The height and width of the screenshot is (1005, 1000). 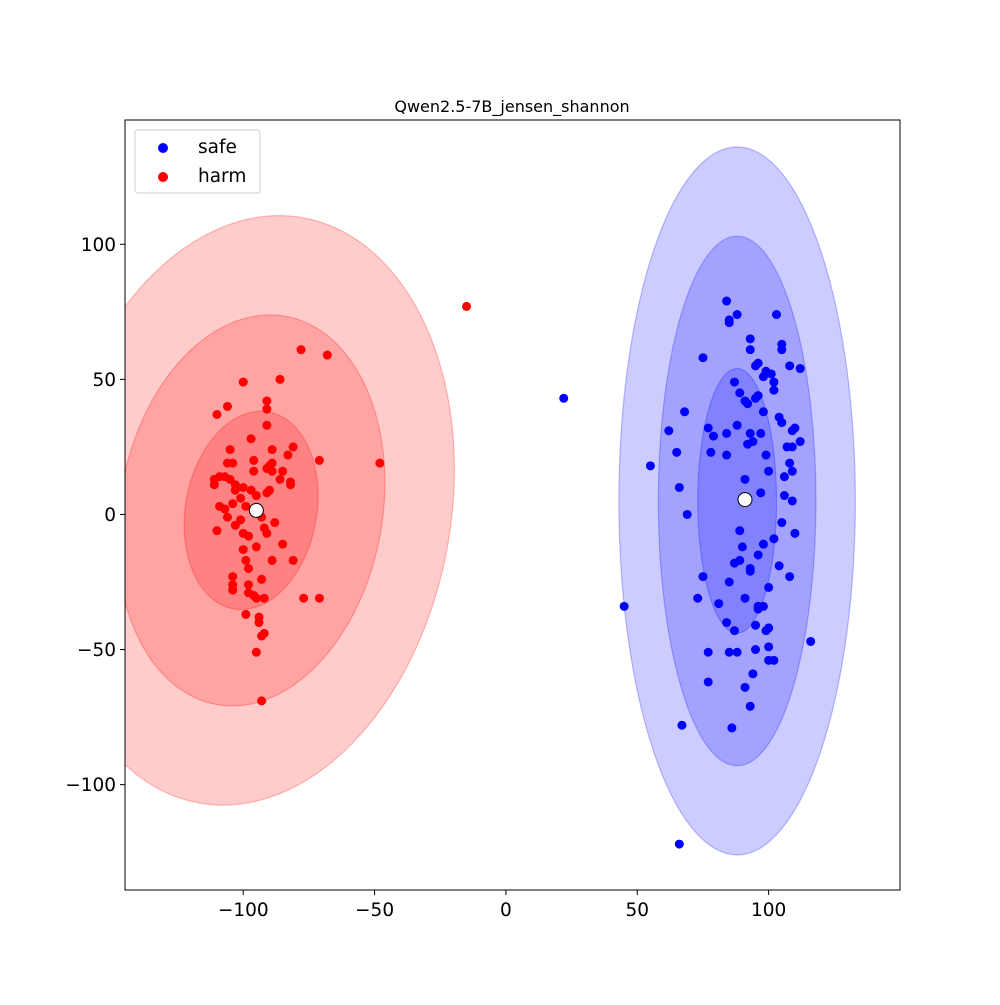 What do you see at coordinates (500, 505) in the screenshot?
I see `centroid-markers` at bounding box center [500, 505].